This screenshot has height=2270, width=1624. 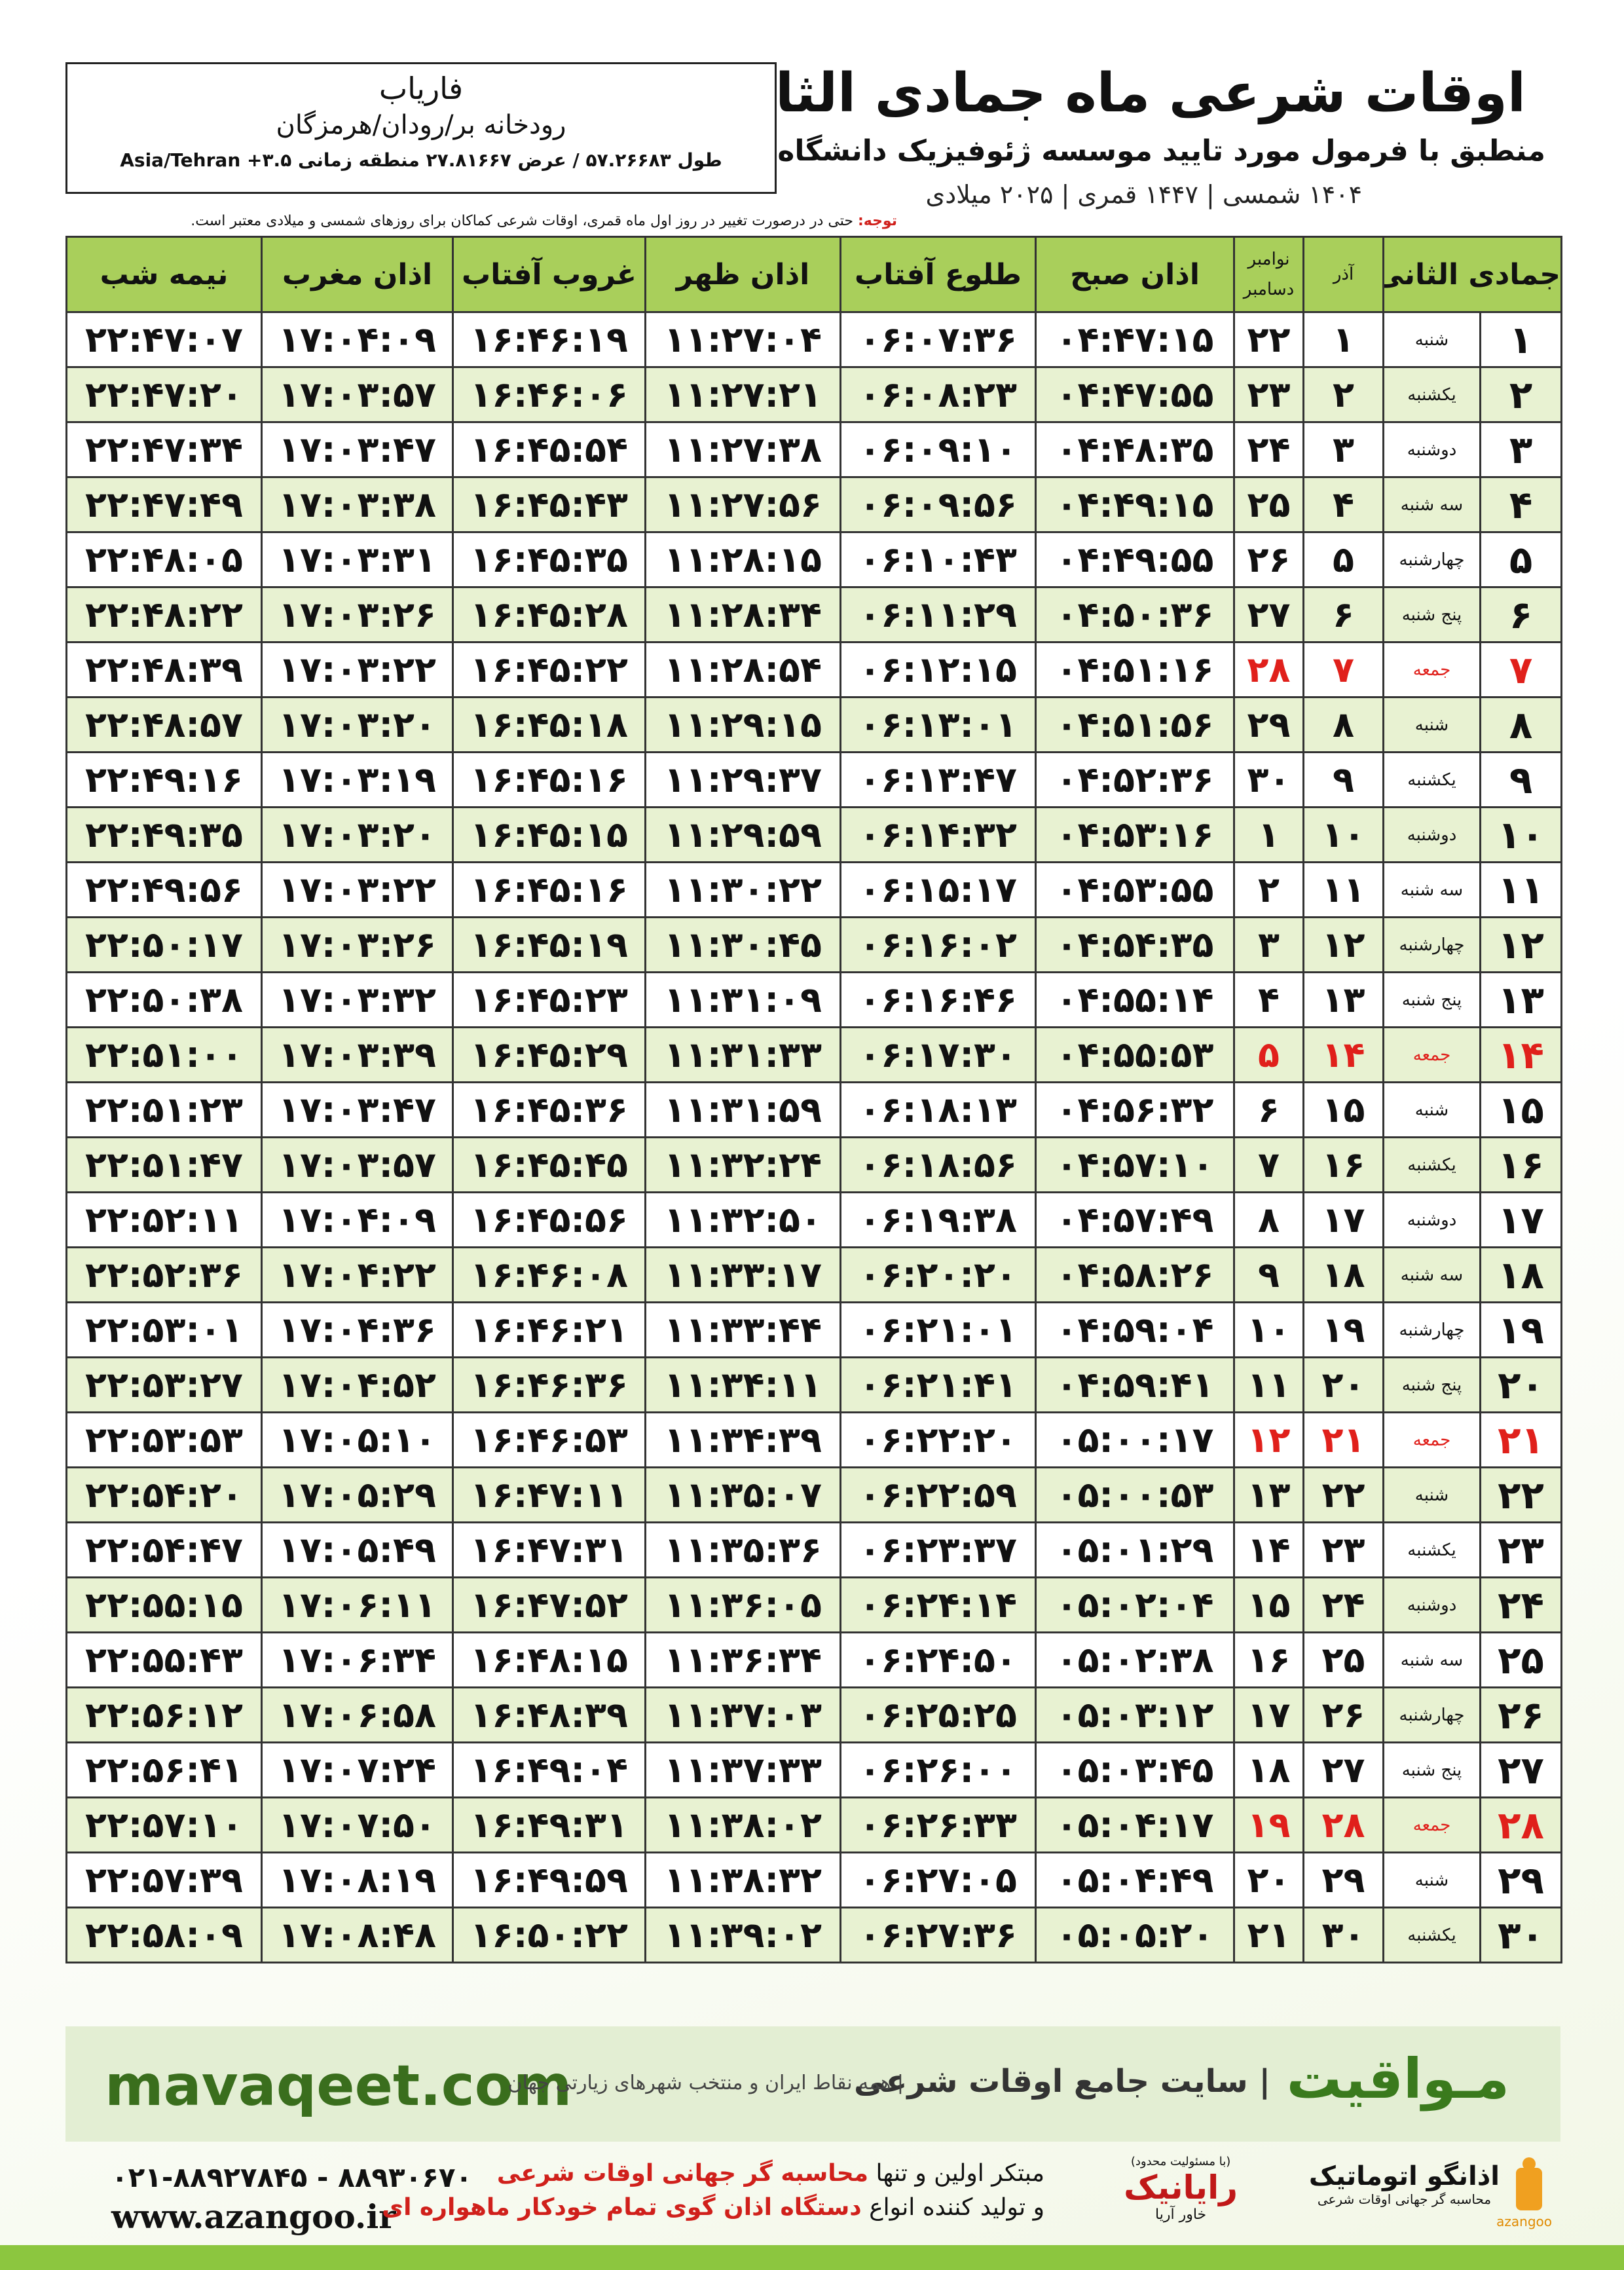 What do you see at coordinates (549, 1274) in the screenshot?
I see `time-cell: ۱۶:۴۶:۰۸` at bounding box center [549, 1274].